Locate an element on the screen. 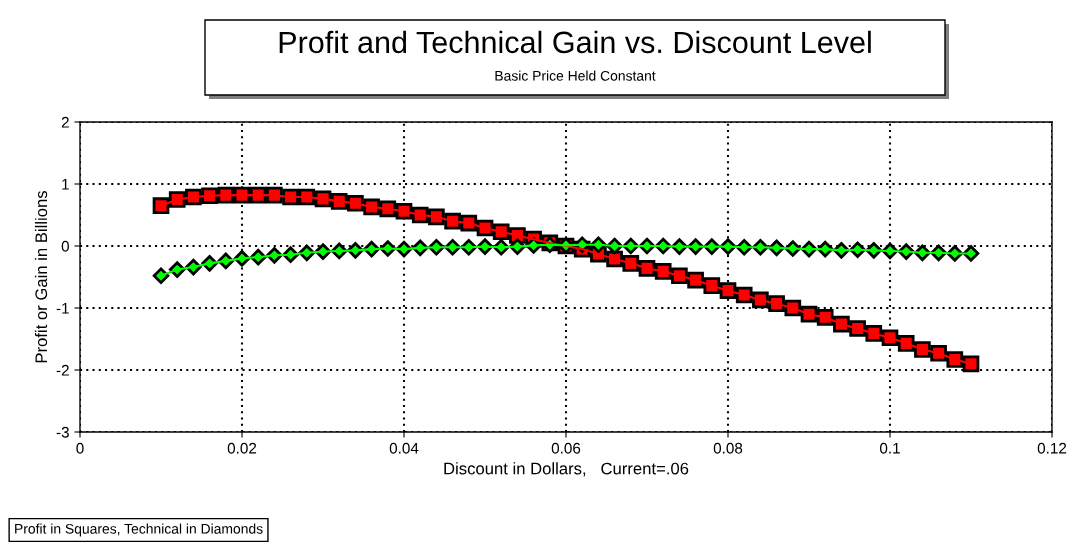 The height and width of the screenshot is (548, 1085). text: Profit in Squares, Technical in Diamonds is located at coordinates (139, 530).